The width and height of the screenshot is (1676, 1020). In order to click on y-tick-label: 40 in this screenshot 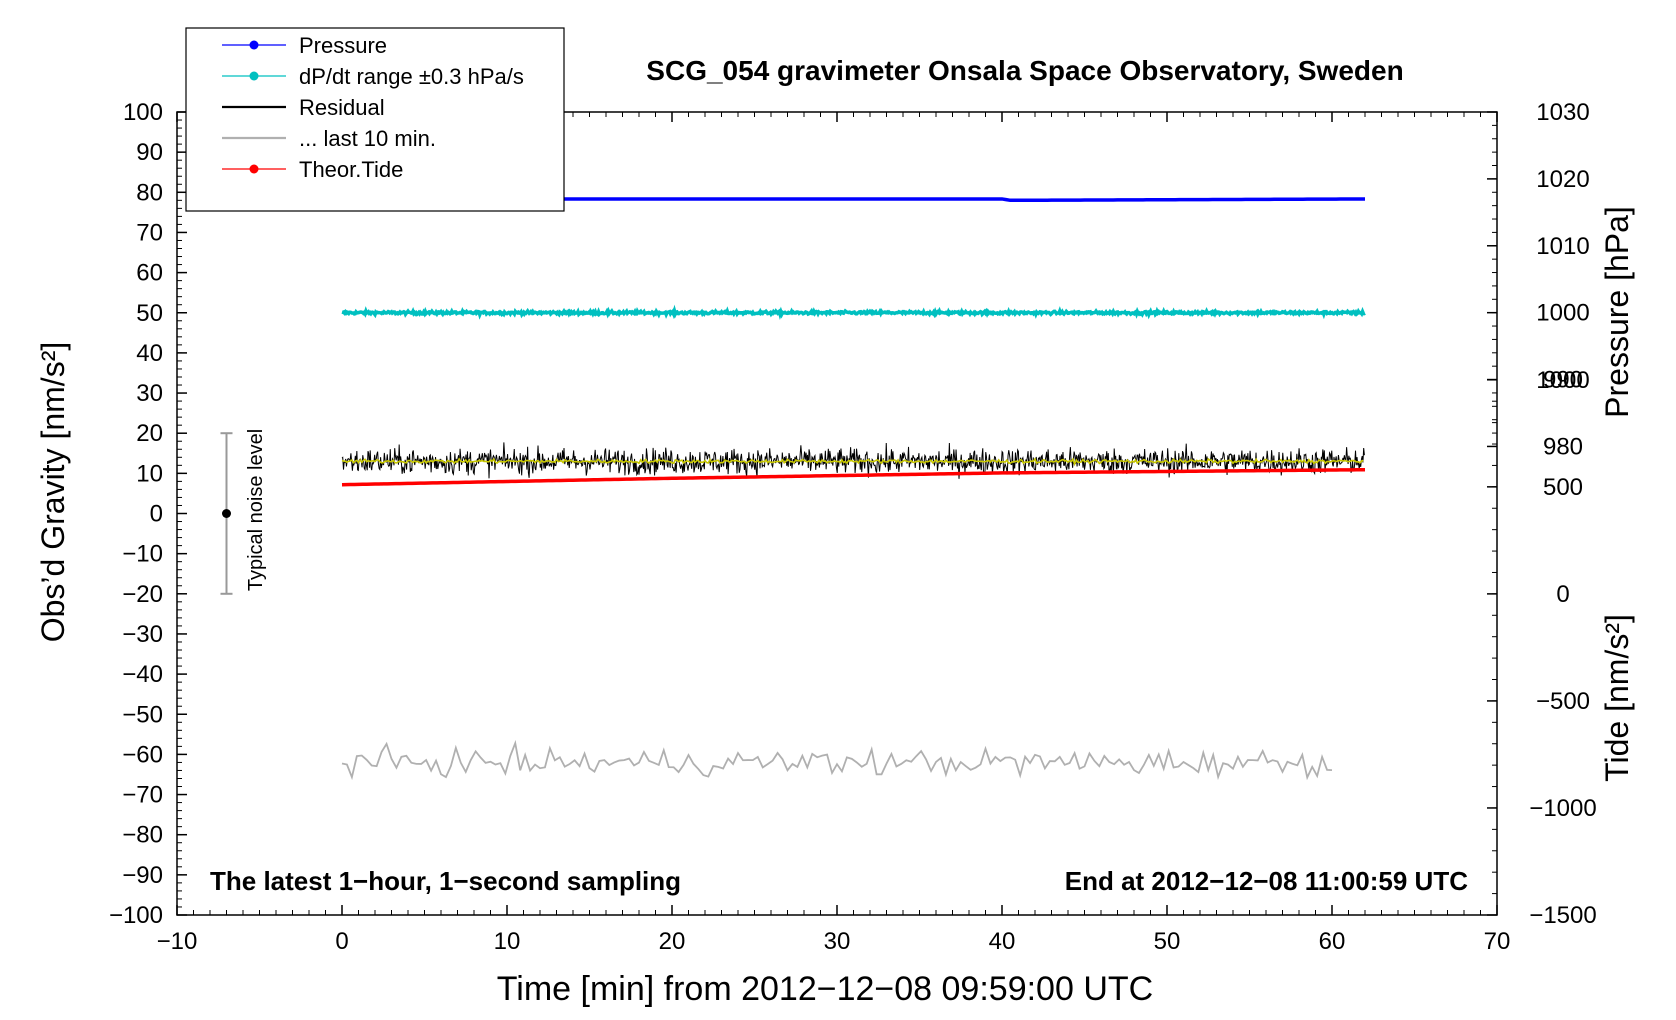, I will do `click(149, 353)`.